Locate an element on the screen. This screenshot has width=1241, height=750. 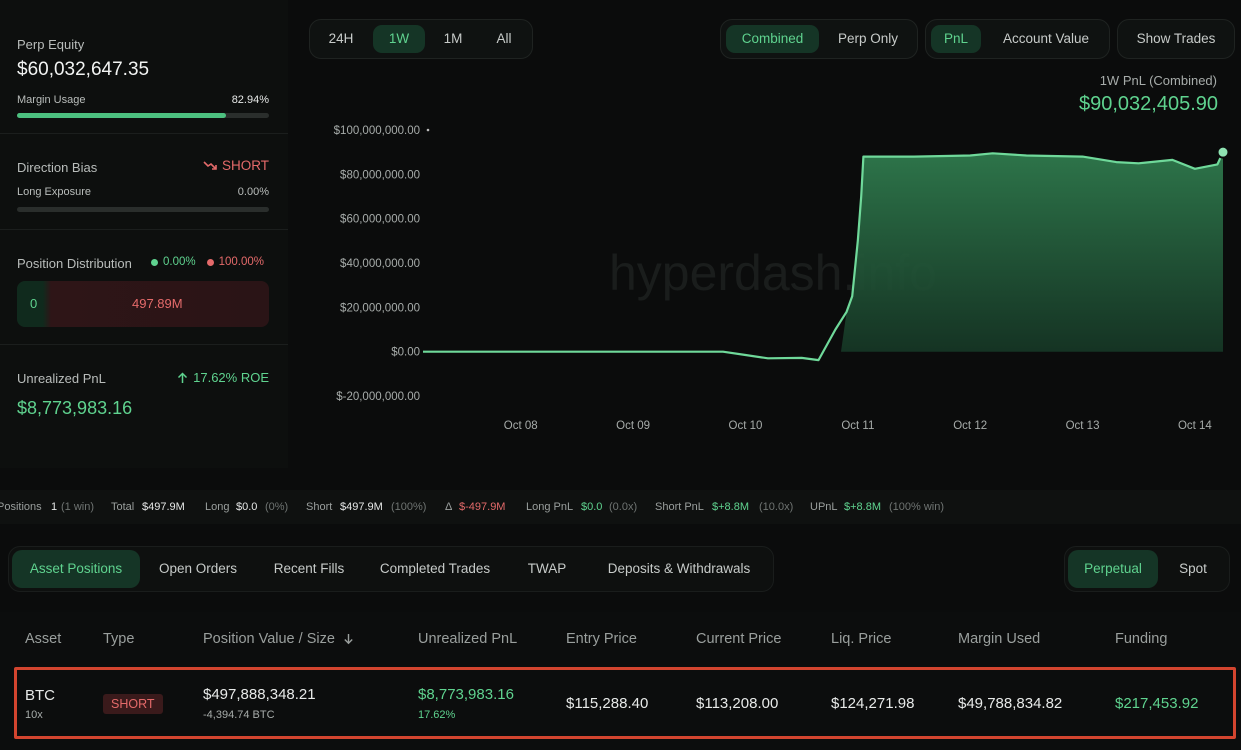
col-entry-price: Entry Price is located at coordinates (601, 639).